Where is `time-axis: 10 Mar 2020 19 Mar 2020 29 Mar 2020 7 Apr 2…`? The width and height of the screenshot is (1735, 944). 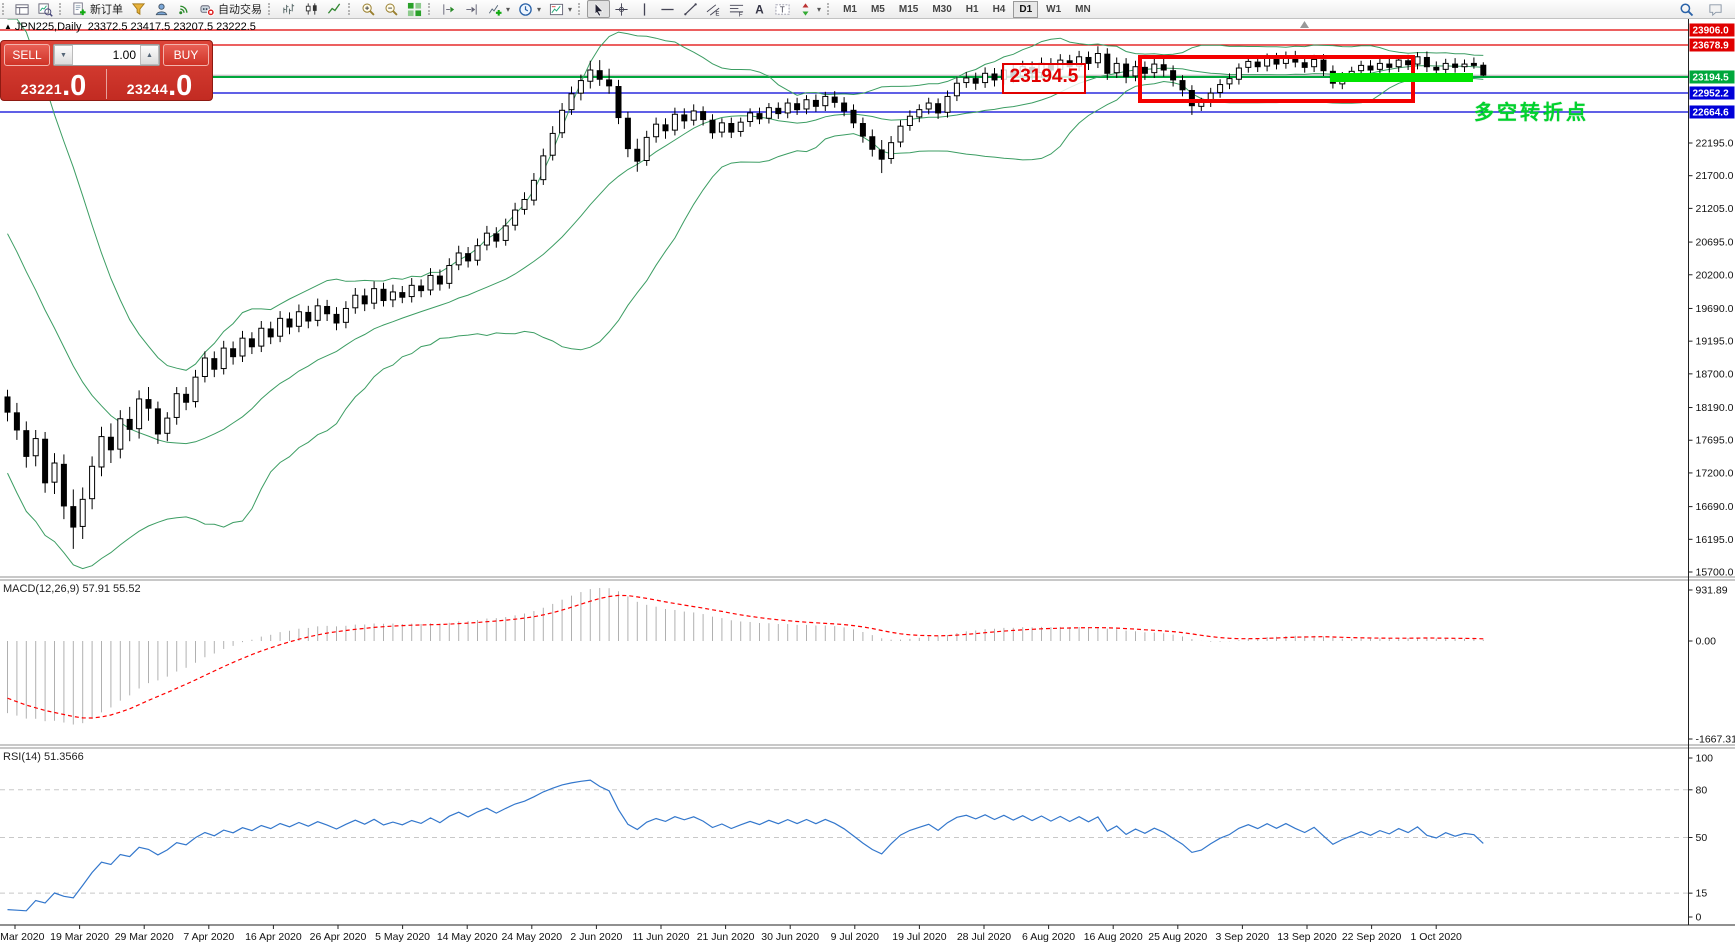
time-axis: 10 Mar 2020 19 Mar 2020 29 Mar 2020 7 Apr 2… is located at coordinates (867, 933).